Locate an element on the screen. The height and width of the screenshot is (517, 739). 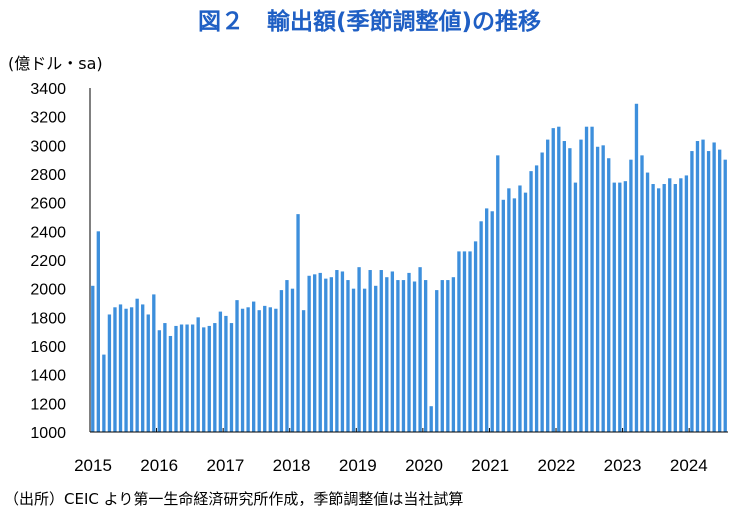
x-tick-label: 2024 is located at coordinates (689, 465).